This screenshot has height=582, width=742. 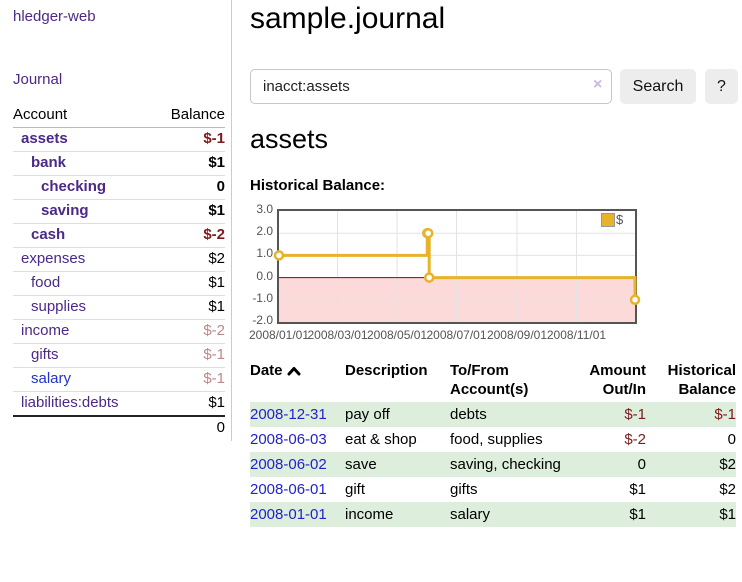 I want to click on account-link-food: food, so click(x=46, y=282).